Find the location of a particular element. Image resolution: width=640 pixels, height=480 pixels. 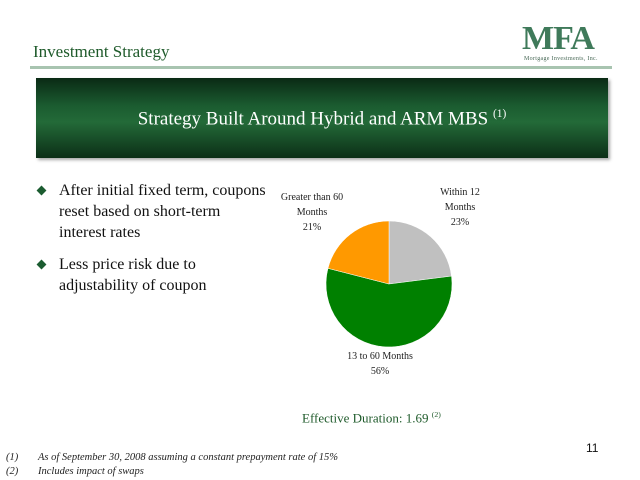

logo-subtitle: Mortgage Investments, Inc. is located at coordinates (561, 59).